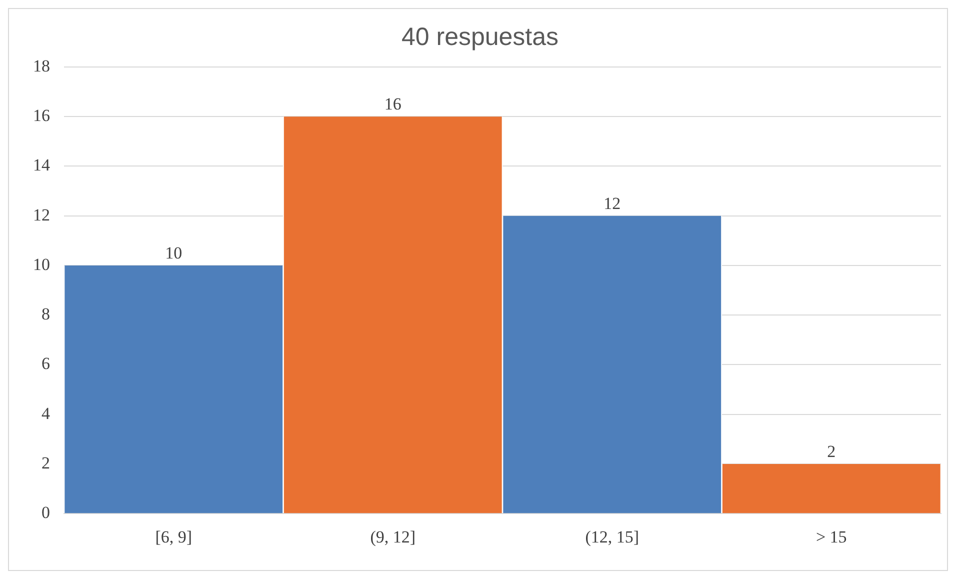 This screenshot has width=956, height=579. Describe the element at coordinates (393, 104) in the screenshot. I see `data-label: 16` at that location.